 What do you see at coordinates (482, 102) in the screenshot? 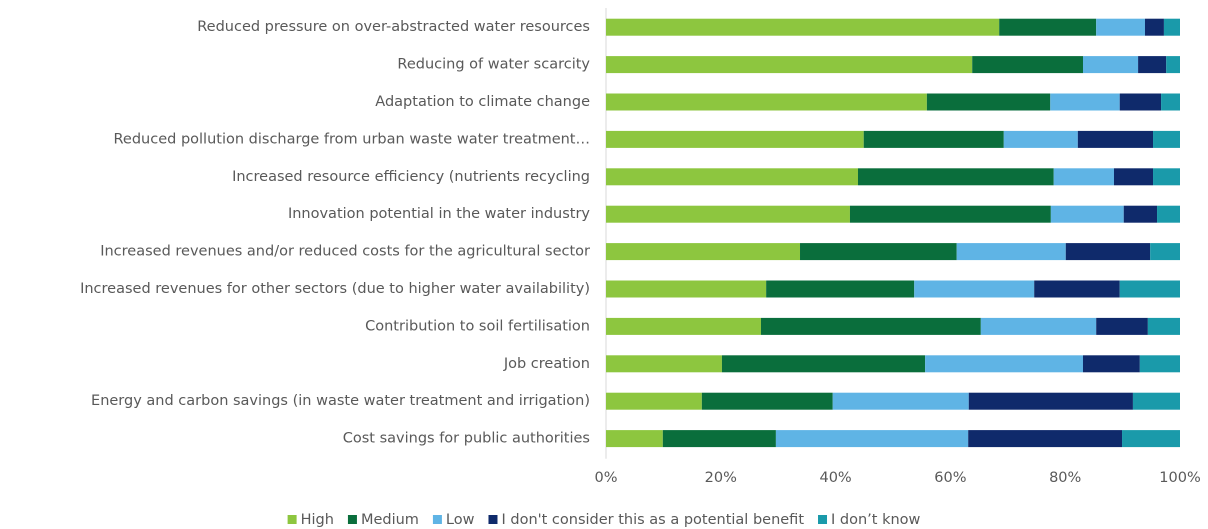
I see `y-tick-label: Adaptation to climate change` at bounding box center [482, 102].